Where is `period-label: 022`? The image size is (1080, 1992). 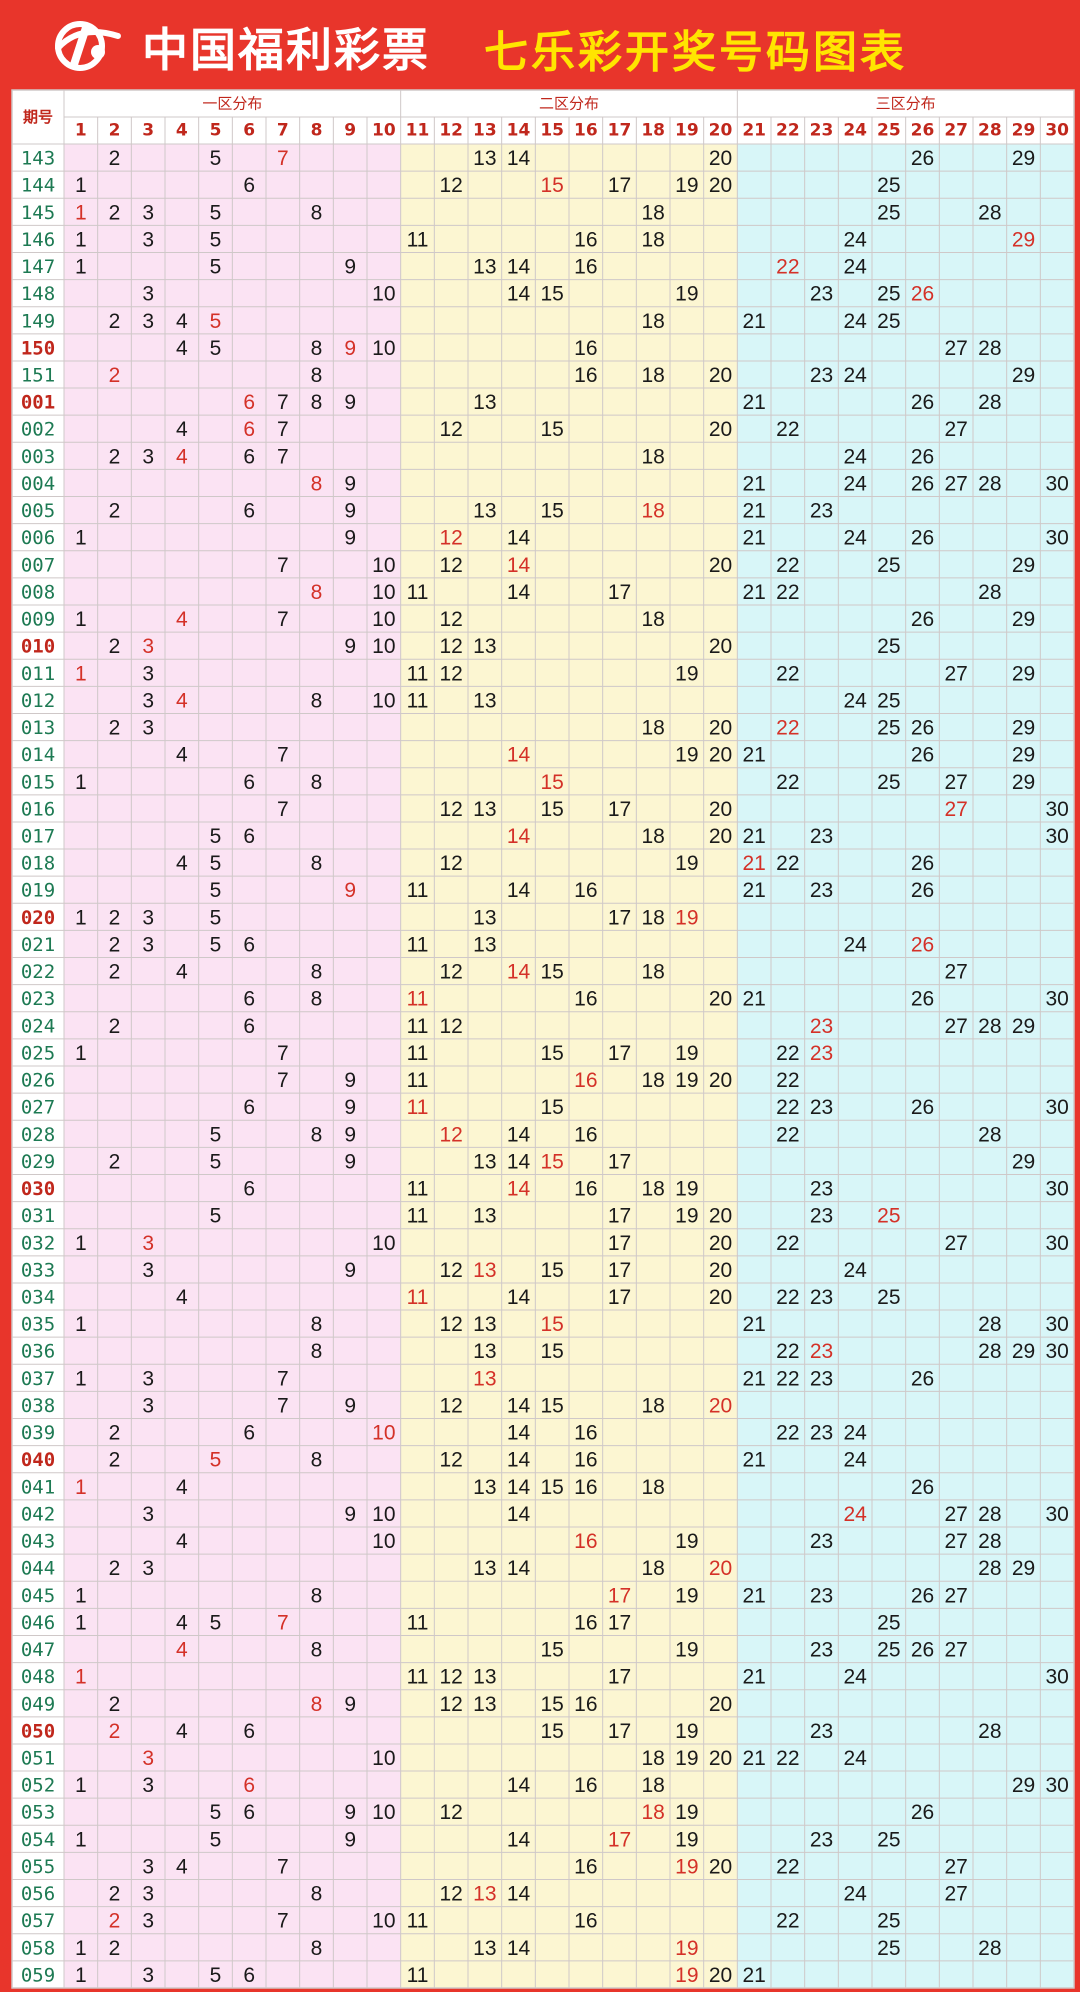
period-label: 022 is located at coordinates (38, 972).